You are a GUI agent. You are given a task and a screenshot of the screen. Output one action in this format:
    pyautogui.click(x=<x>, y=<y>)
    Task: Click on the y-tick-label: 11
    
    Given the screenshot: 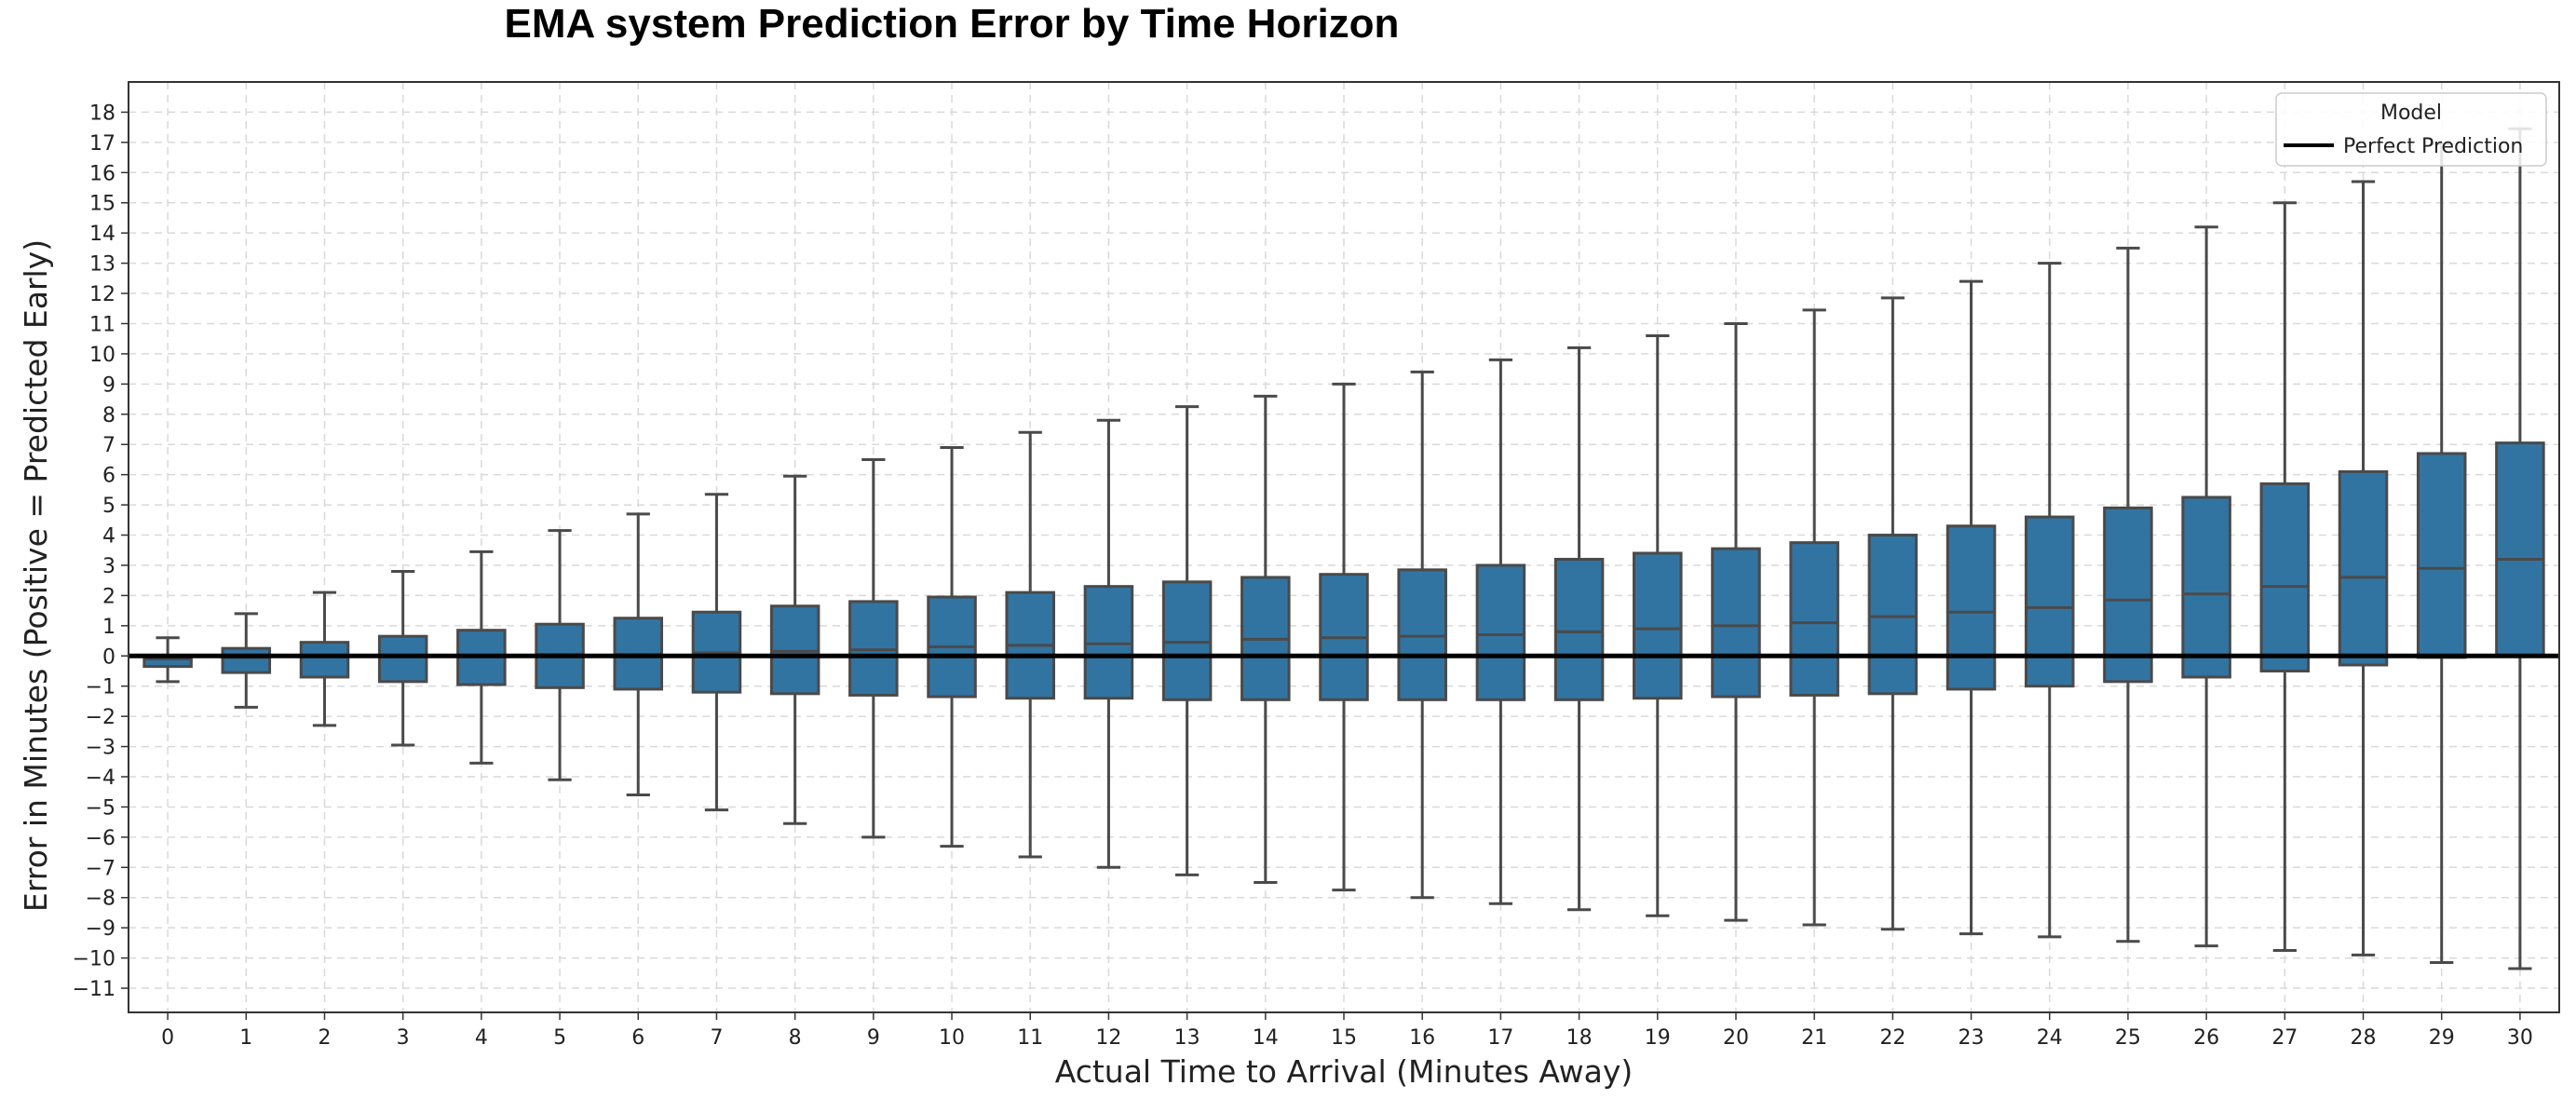 What is the action you would take?
    pyautogui.click(x=102, y=324)
    